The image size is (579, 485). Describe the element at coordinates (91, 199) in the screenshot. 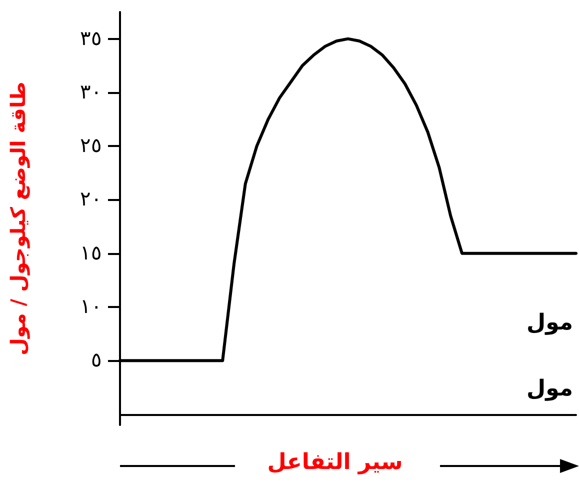

I see `y-tick-label: ٢٠` at that location.